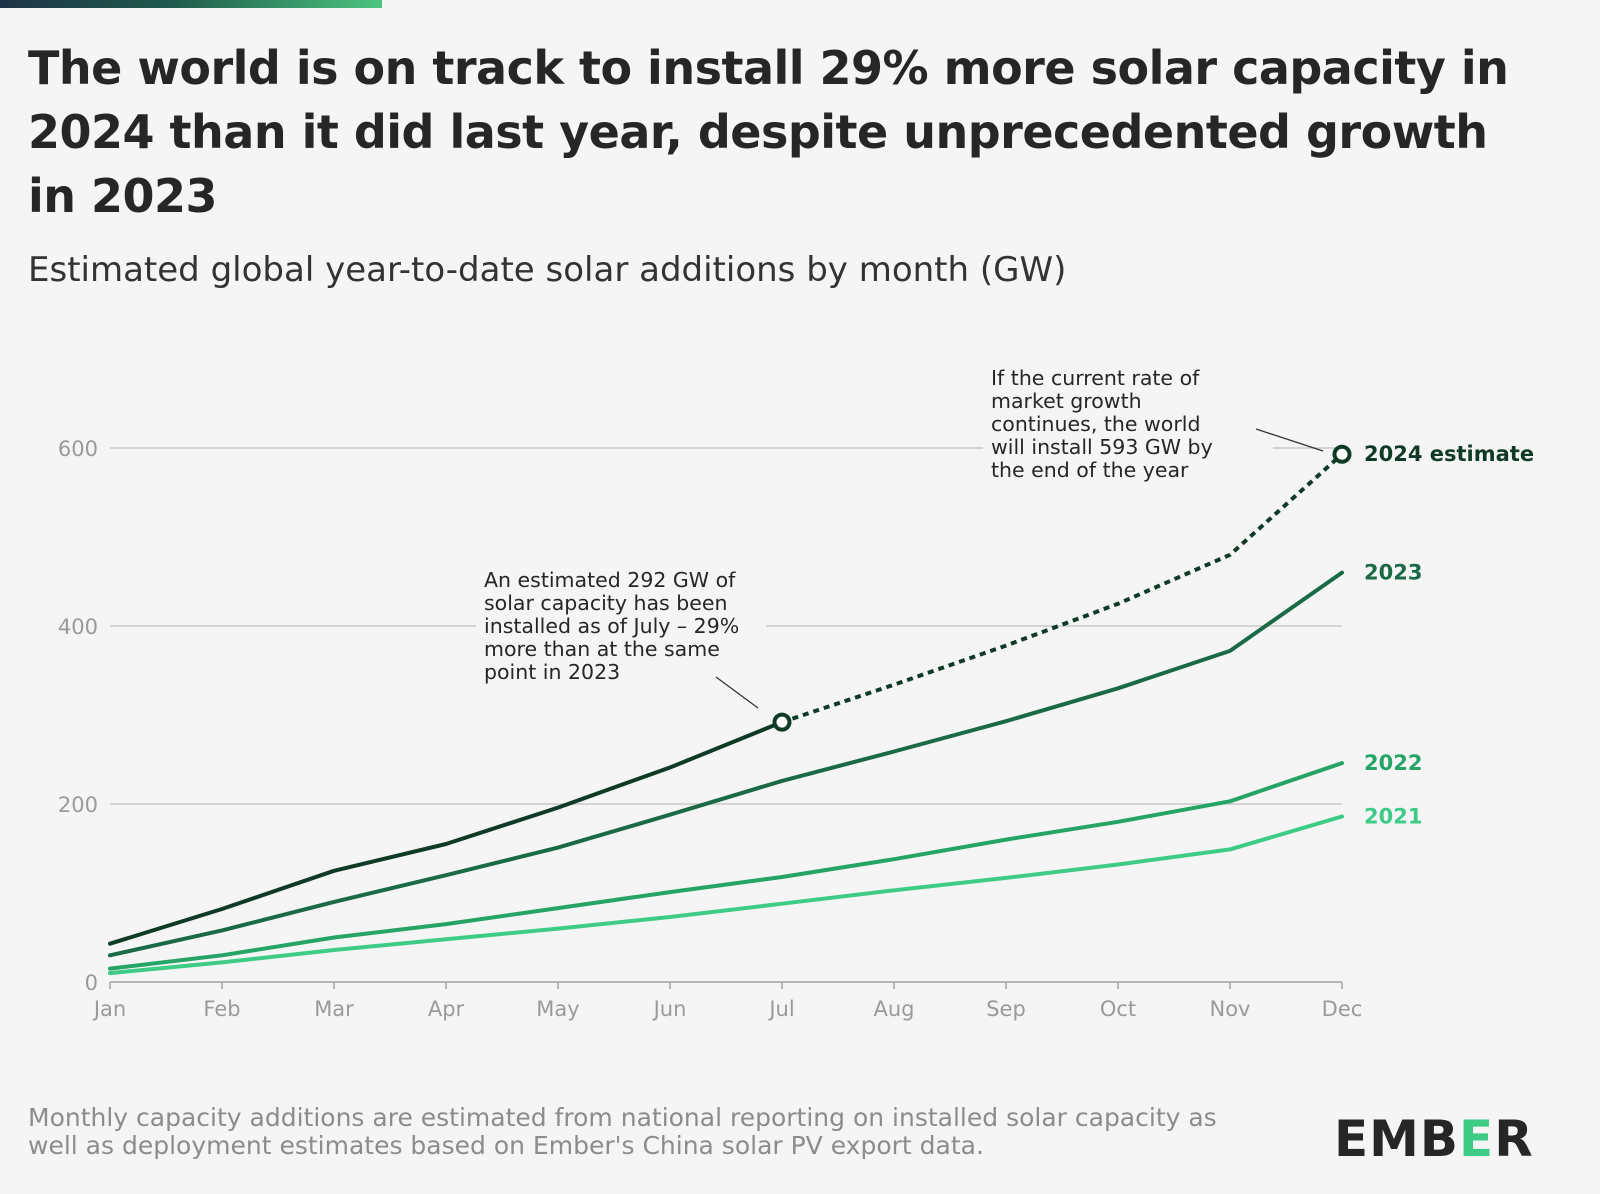  Describe the element at coordinates (109, 1009) in the screenshot. I see `x-tick-label: Jan` at that location.